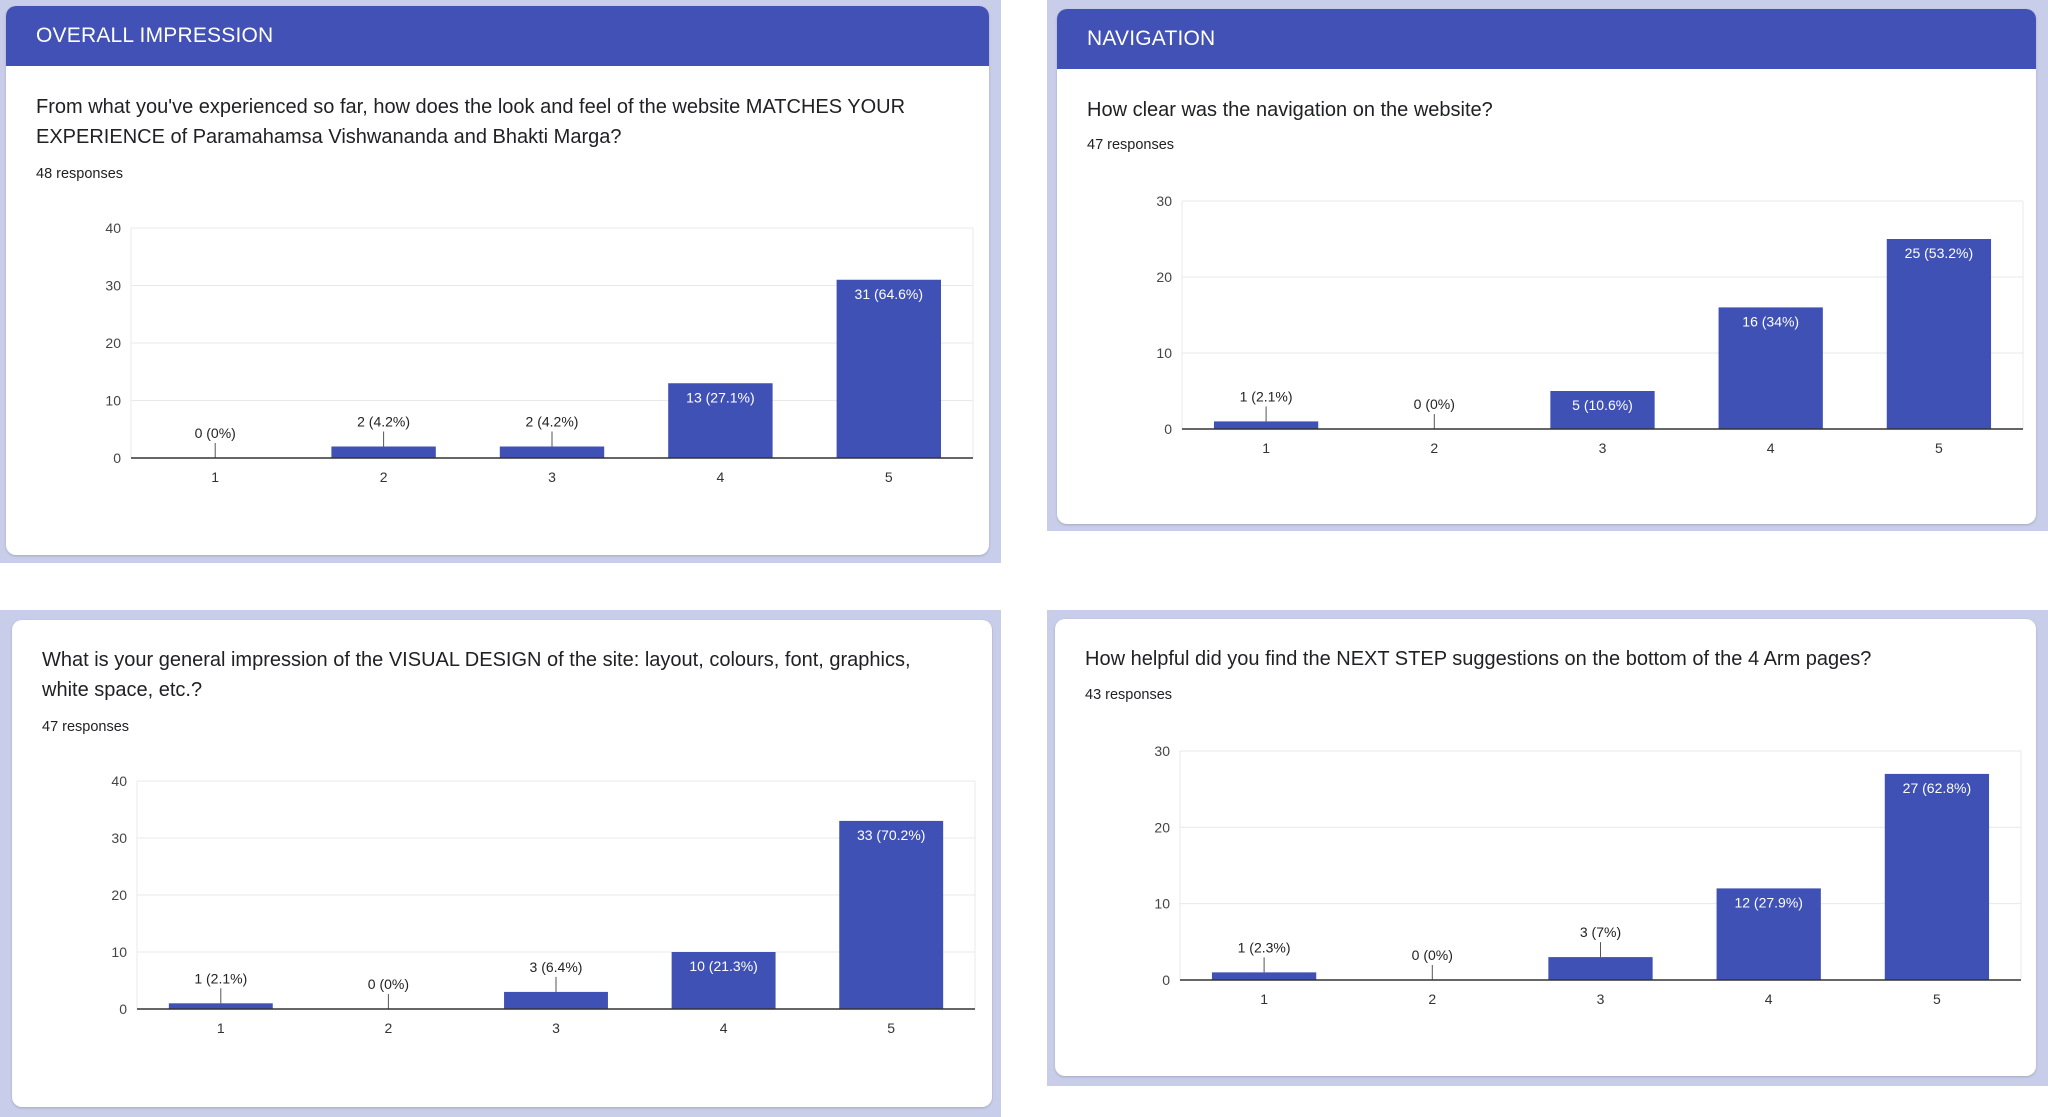 The width and height of the screenshot is (2048, 1117). What do you see at coordinates (723, 966) in the screenshot?
I see `data-label: 10 (21.3%)` at bounding box center [723, 966].